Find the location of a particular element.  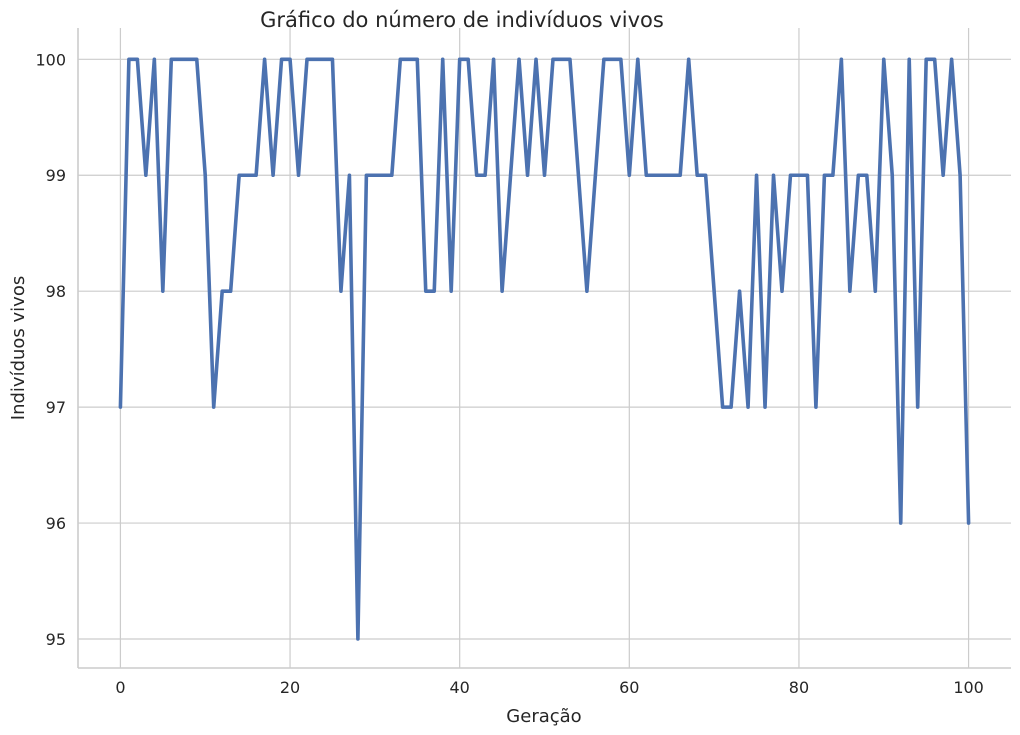

y-tick-label: 99 is located at coordinates (56, 175).